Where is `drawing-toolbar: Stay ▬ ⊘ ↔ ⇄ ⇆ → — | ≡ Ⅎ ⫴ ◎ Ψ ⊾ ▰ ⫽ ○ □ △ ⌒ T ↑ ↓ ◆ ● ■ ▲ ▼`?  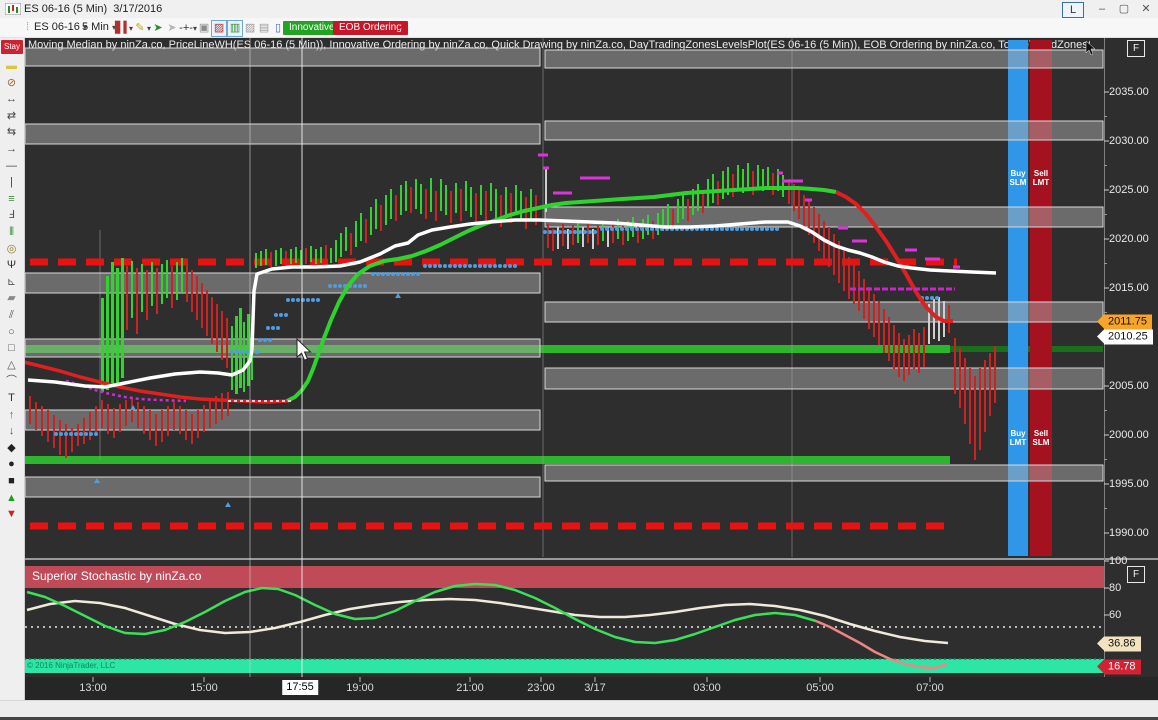 drawing-toolbar: Stay ▬ ⊘ ↔ ⇄ ⇆ → — | ≡ Ⅎ ⫴ ◎ Ψ ⊾ ▰ ⫽ ○ □ △ ⌒ T ↑ ↓ ◆ ● ■ ▲ ▼ is located at coordinates (12, 369).